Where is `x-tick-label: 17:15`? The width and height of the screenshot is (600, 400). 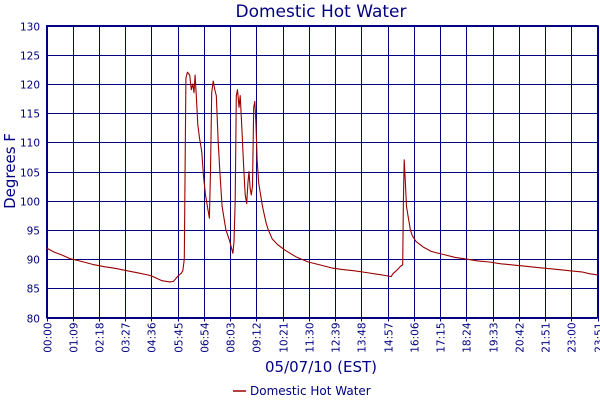 x-tick-label: 17:15 is located at coordinates (442, 338).